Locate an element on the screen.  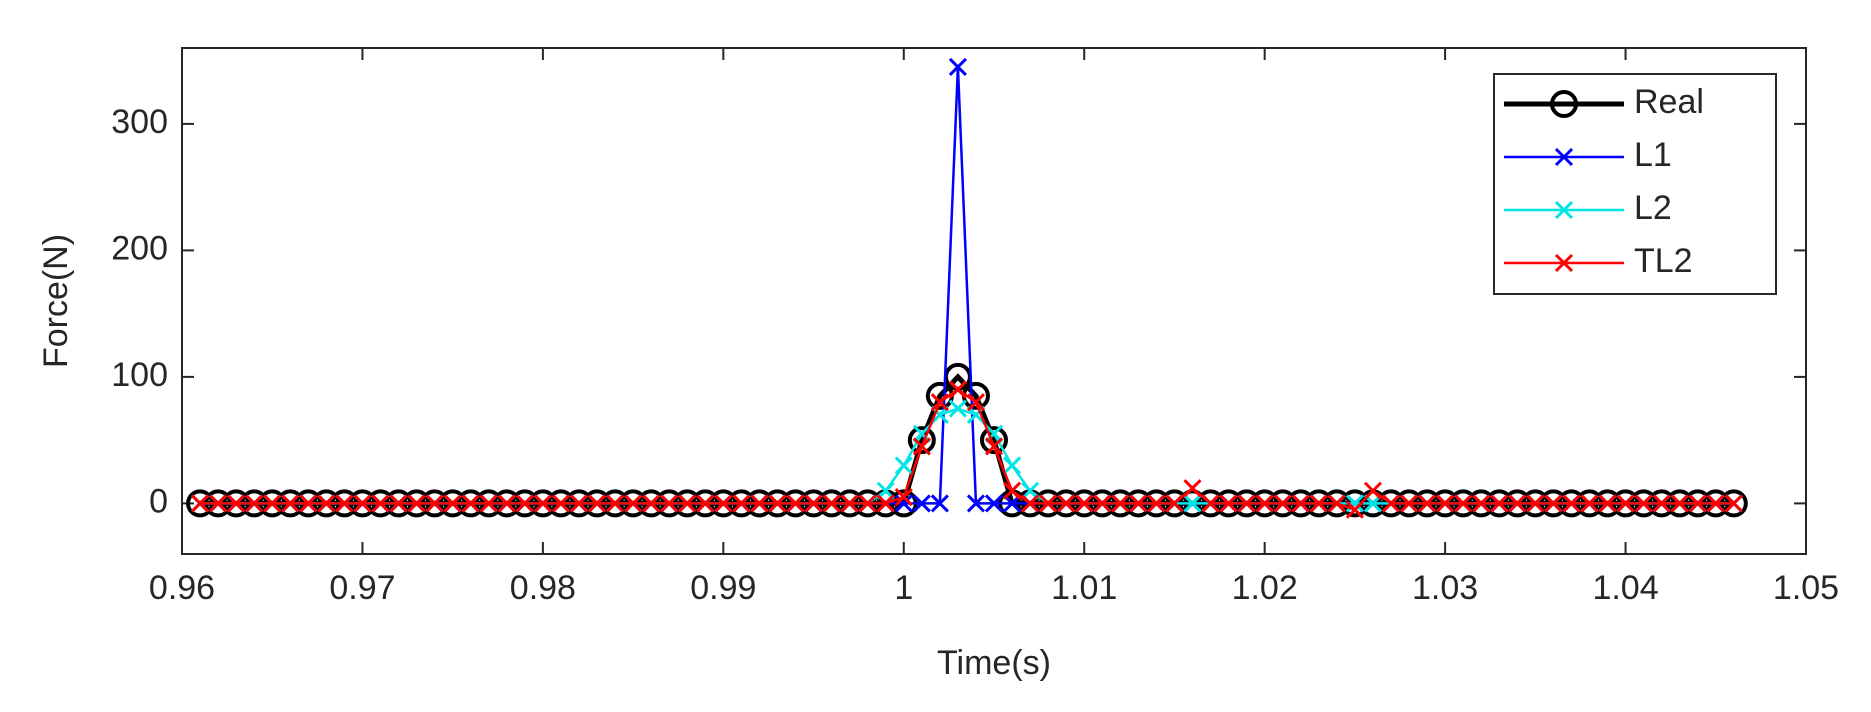
x-tick-label: 0.98 is located at coordinates (543, 588).